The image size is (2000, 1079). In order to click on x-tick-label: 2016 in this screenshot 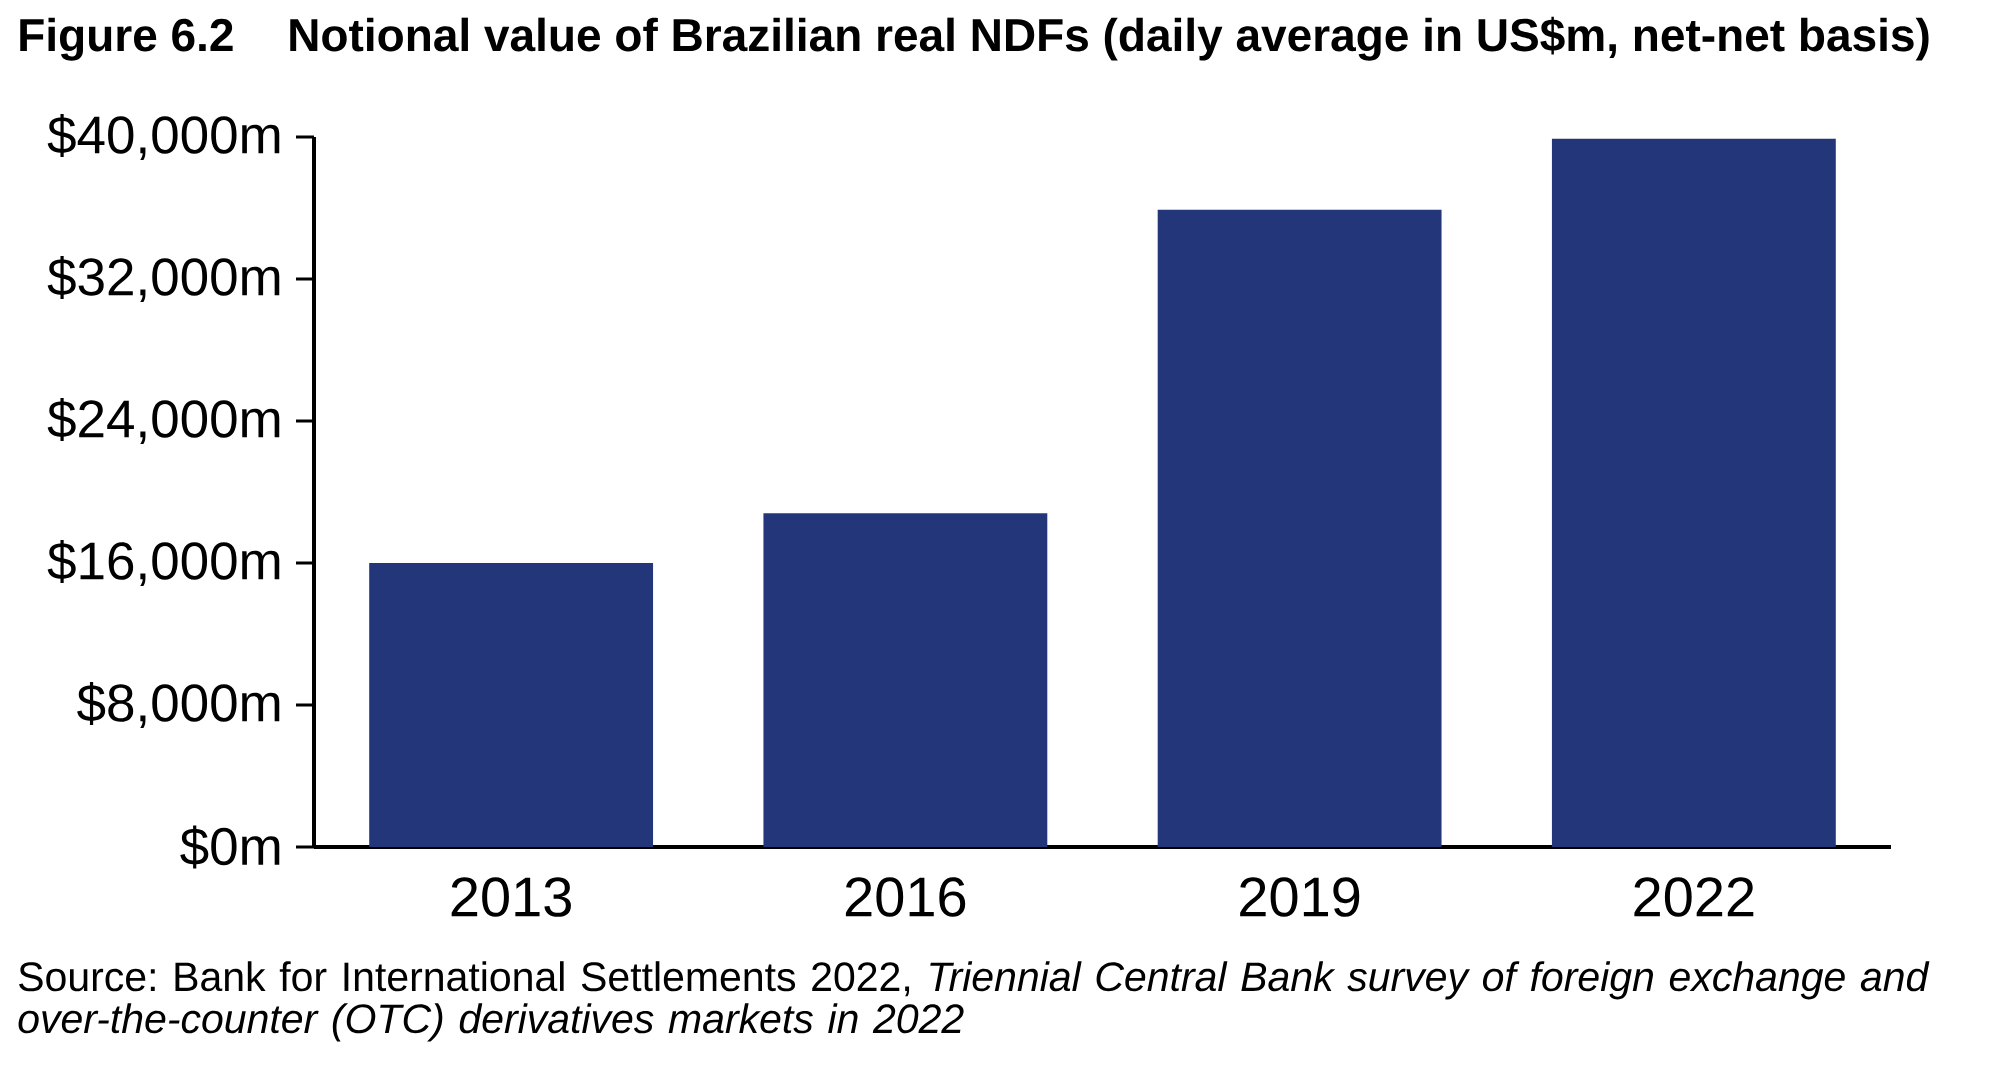, I will do `click(905, 897)`.